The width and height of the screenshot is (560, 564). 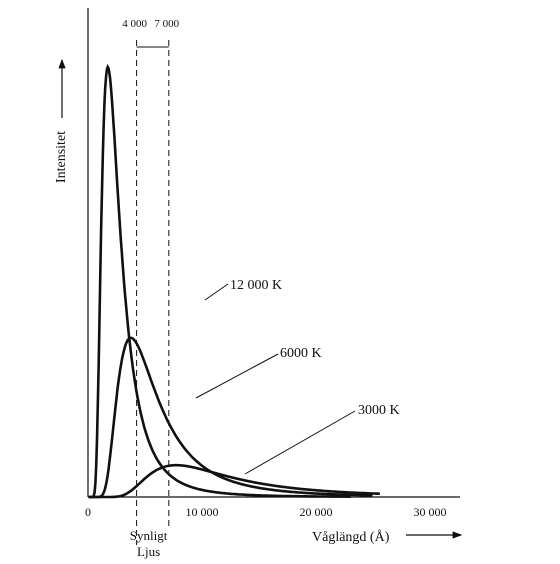 What do you see at coordinates (166, 24) in the screenshot?
I see `visible-band-end-label: 7 000` at bounding box center [166, 24].